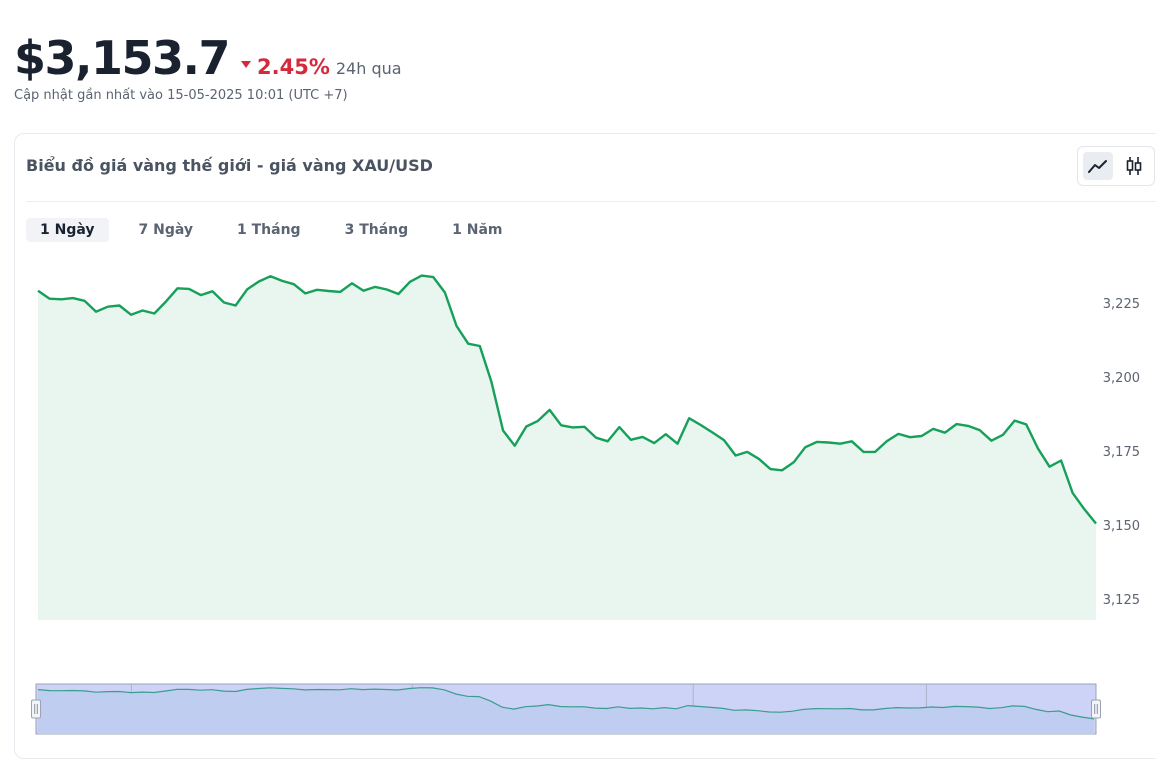 This screenshot has height=762, width=1156. I want to click on navigator: 12:0018:0015 May06:00, so click(566, 709).